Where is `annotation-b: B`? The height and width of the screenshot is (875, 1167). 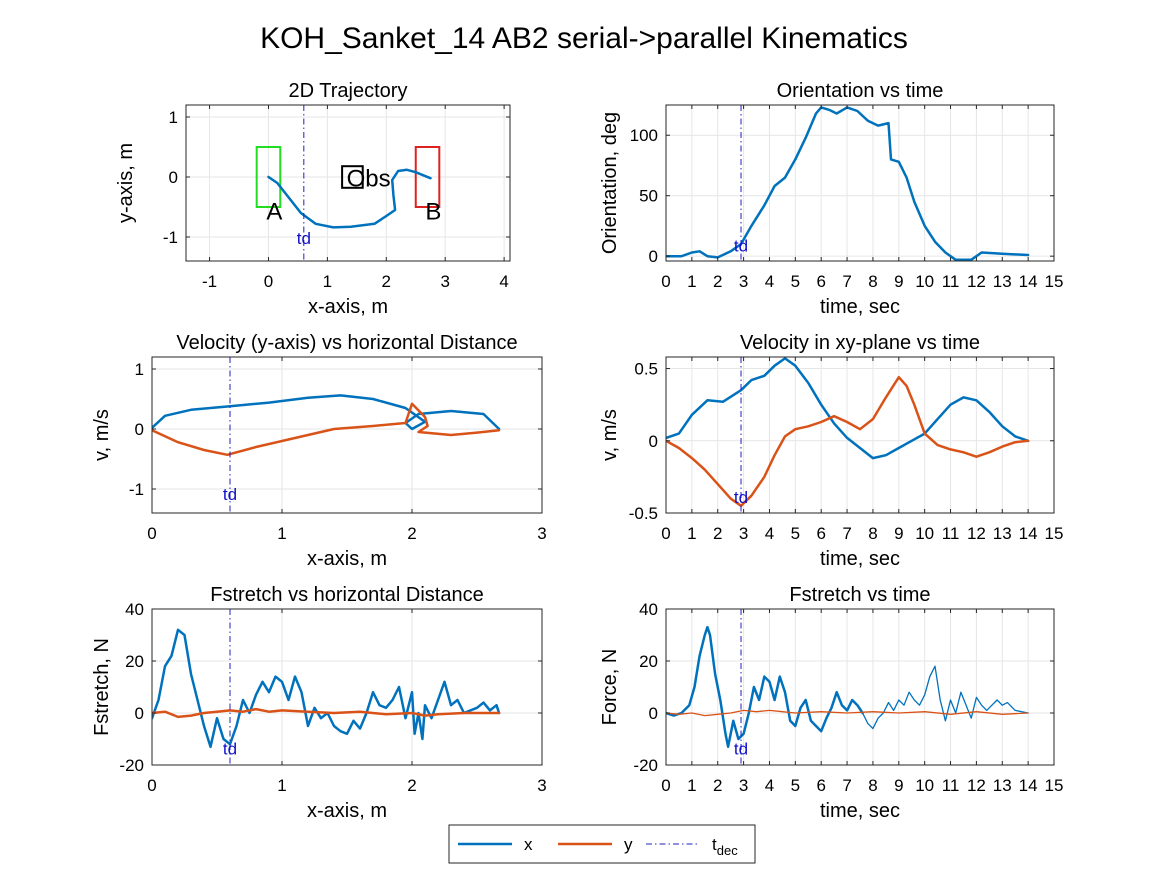
annotation-b: B is located at coordinates (433, 211).